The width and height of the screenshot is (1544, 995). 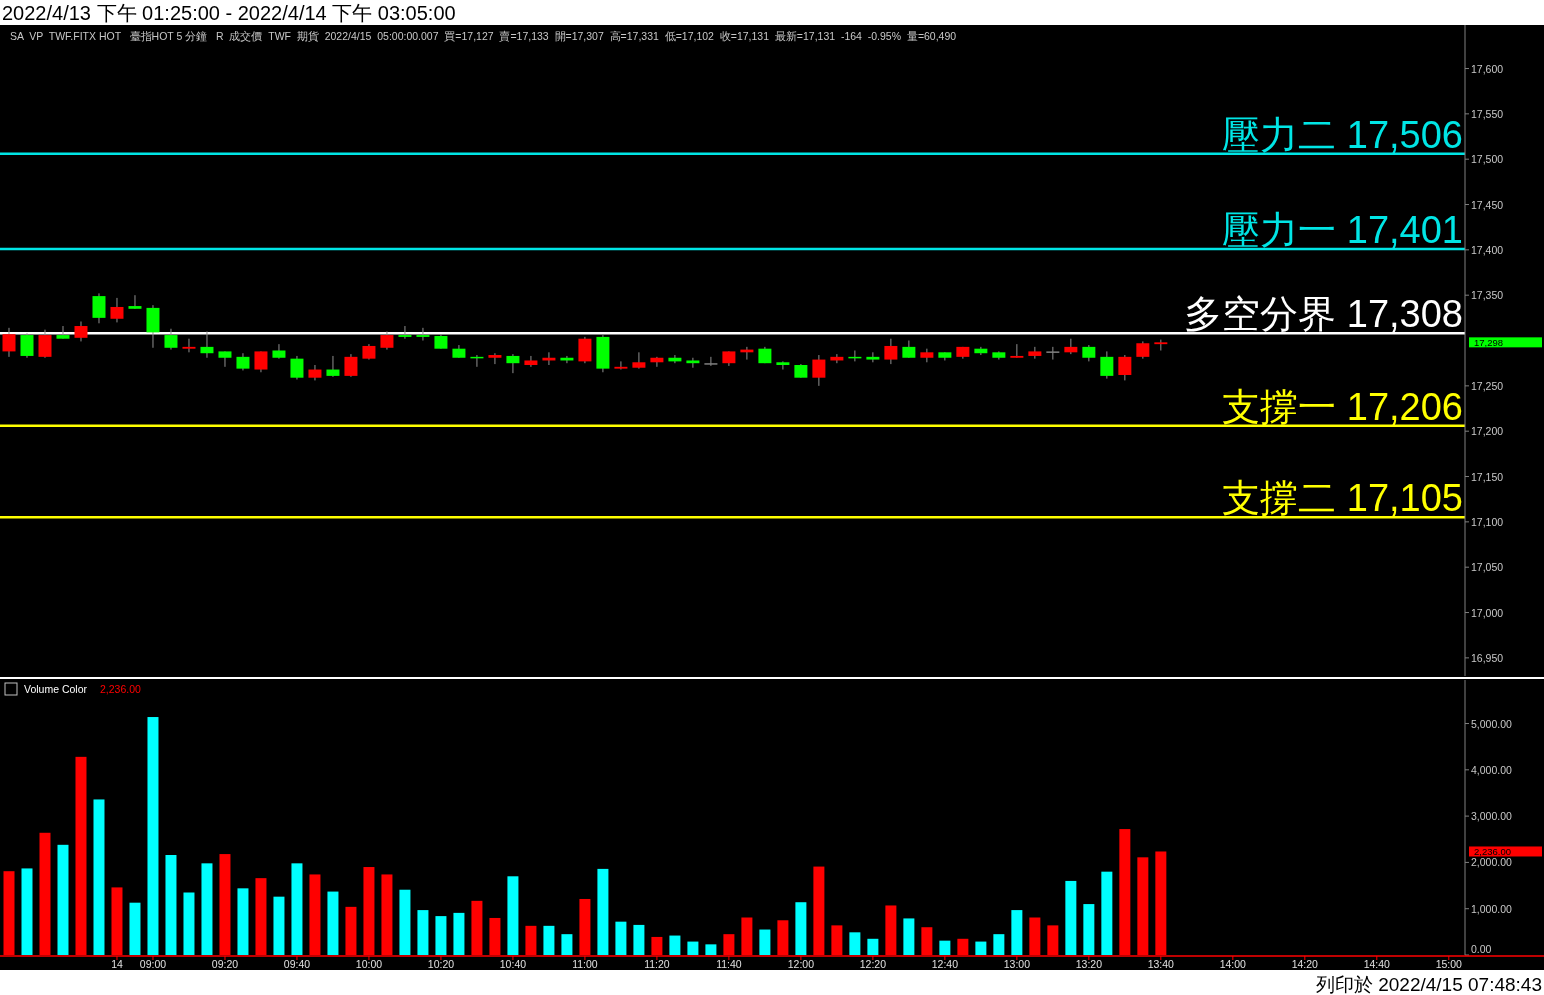 I want to click on ref-line-label: 壓力一 17,401, so click(x=1342, y=229).